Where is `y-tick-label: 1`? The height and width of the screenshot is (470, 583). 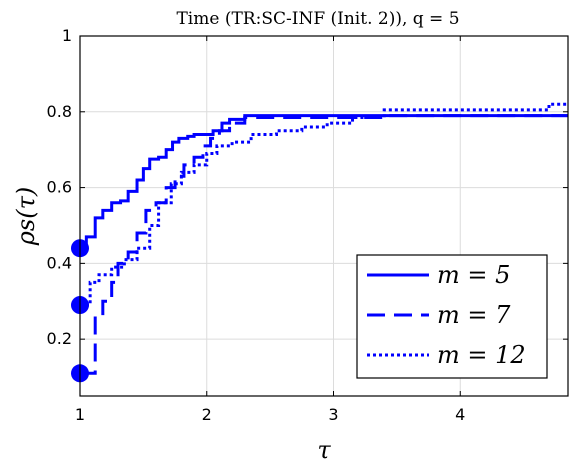
y-tick-label: 1 is located at coordinates (67, 35).